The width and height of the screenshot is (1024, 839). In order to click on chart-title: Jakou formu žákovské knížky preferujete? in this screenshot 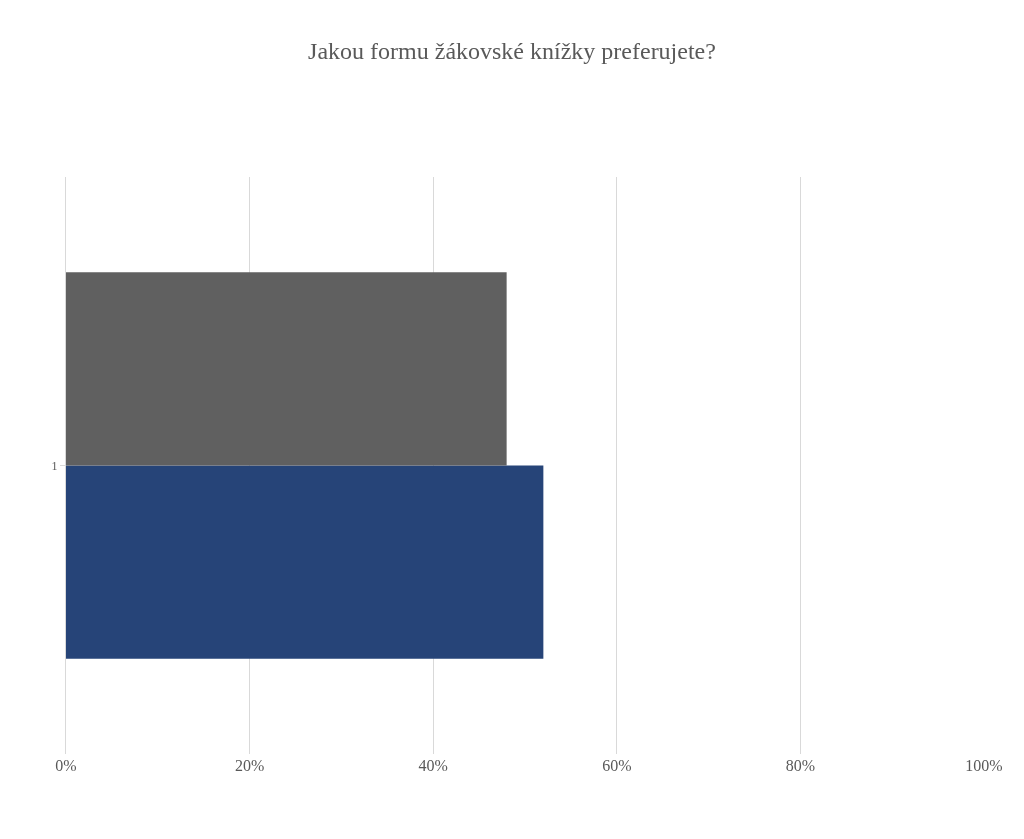, I will do `click(512, 50)`.